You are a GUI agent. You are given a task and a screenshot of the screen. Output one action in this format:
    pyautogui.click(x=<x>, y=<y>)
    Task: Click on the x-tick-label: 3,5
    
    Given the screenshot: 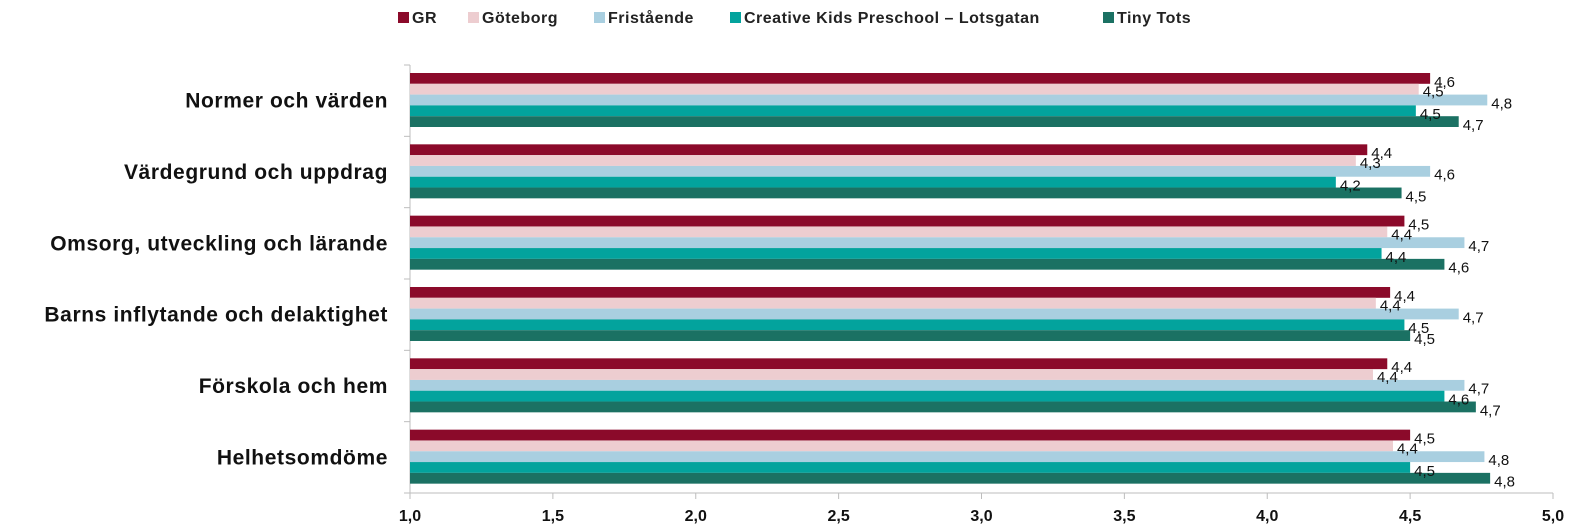 What is the action you would take?
    pyautogui.click(x=1124, y=516)
    